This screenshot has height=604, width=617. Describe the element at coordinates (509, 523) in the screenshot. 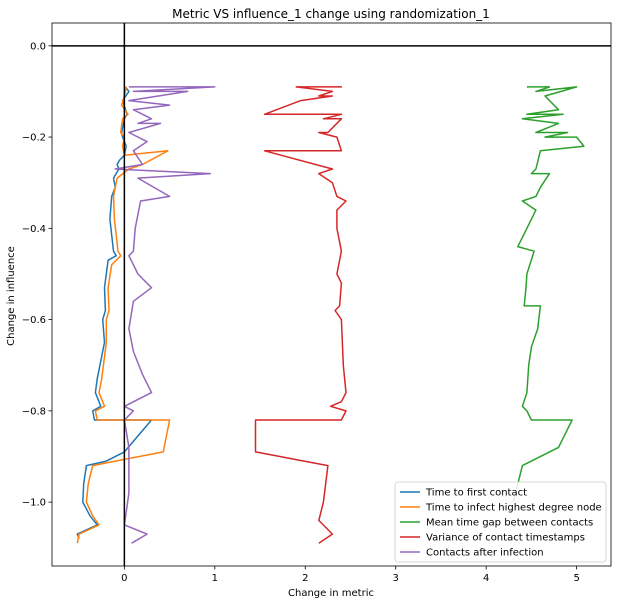

I see `legend-label: Mean time gap between contacts` at that location.